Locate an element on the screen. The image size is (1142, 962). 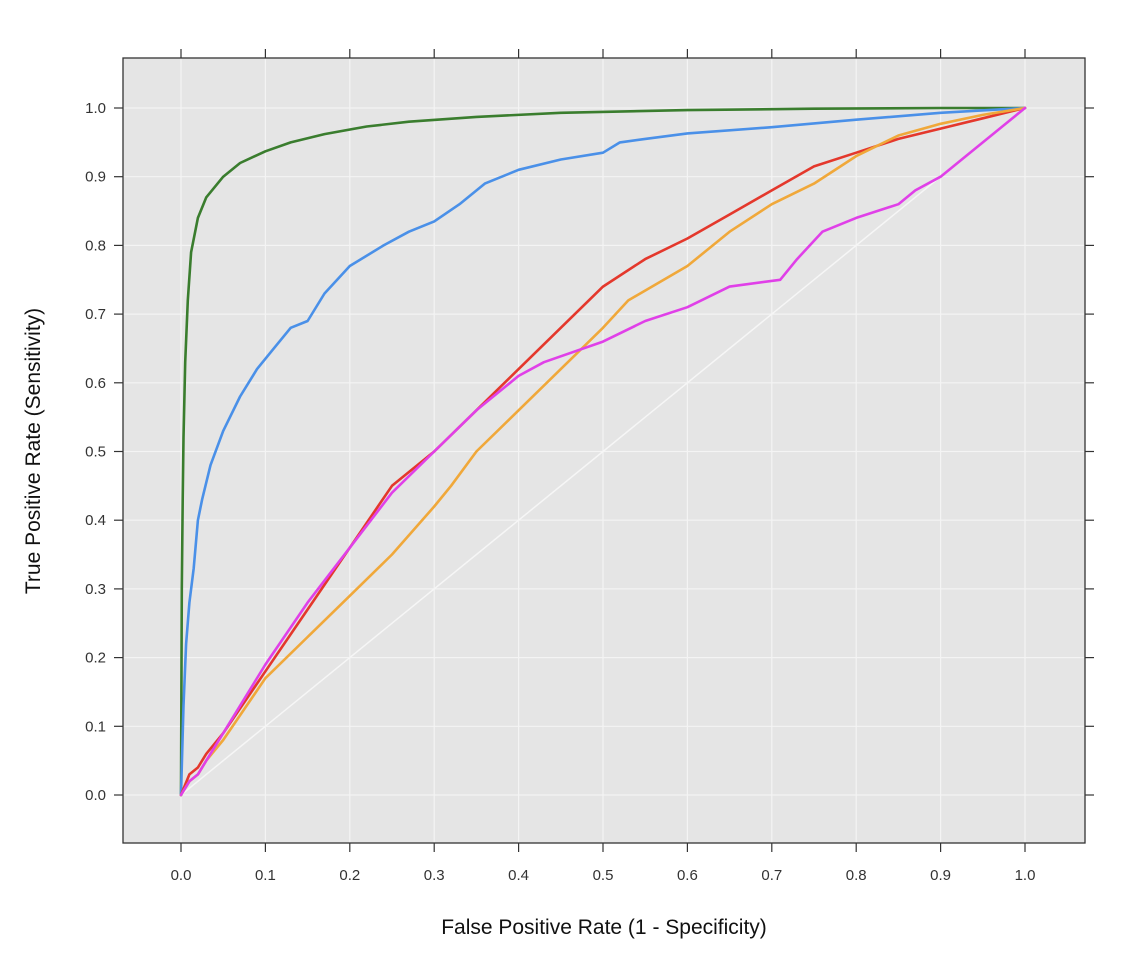
x-tick-label: 0.9 is located at coordinates (940, 875).